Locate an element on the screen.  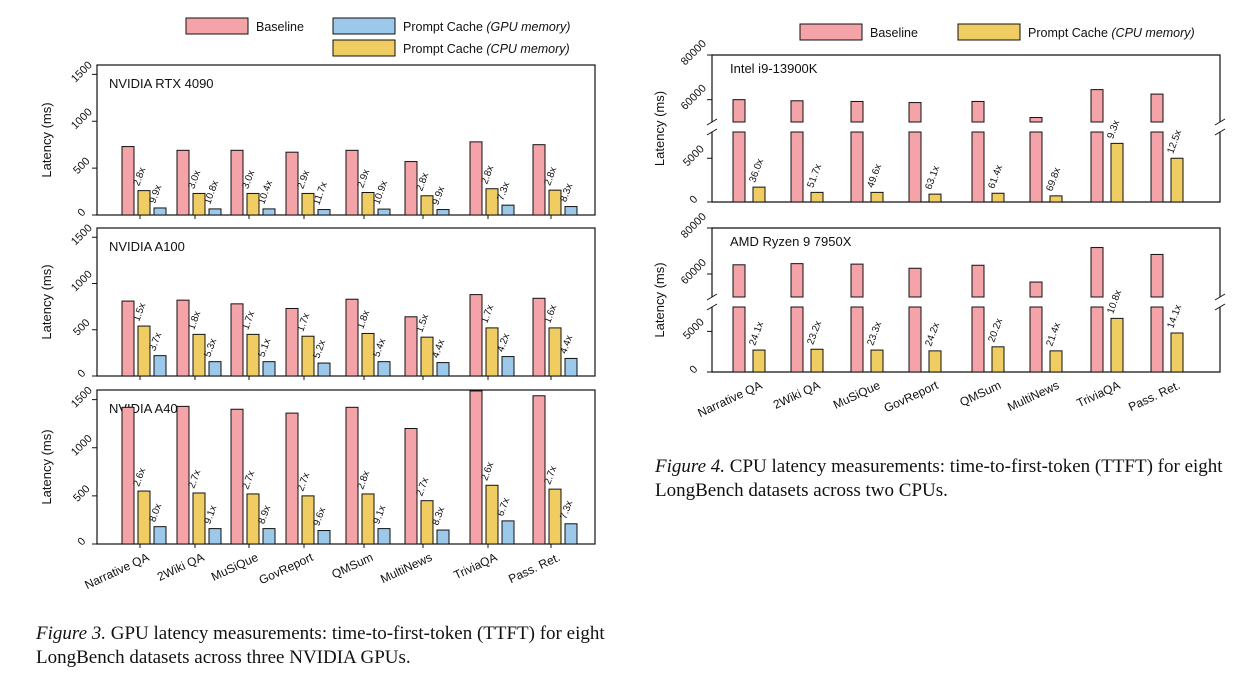
speedup-label: 21.4x is located at coordinates (1053, 334).